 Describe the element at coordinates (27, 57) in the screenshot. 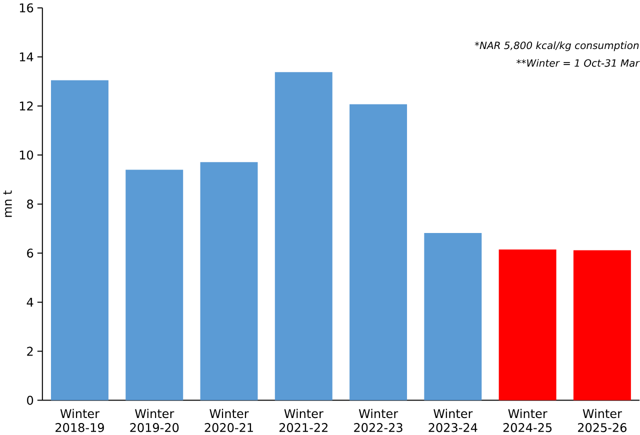

I see `y-tick-label: 14` at that location.